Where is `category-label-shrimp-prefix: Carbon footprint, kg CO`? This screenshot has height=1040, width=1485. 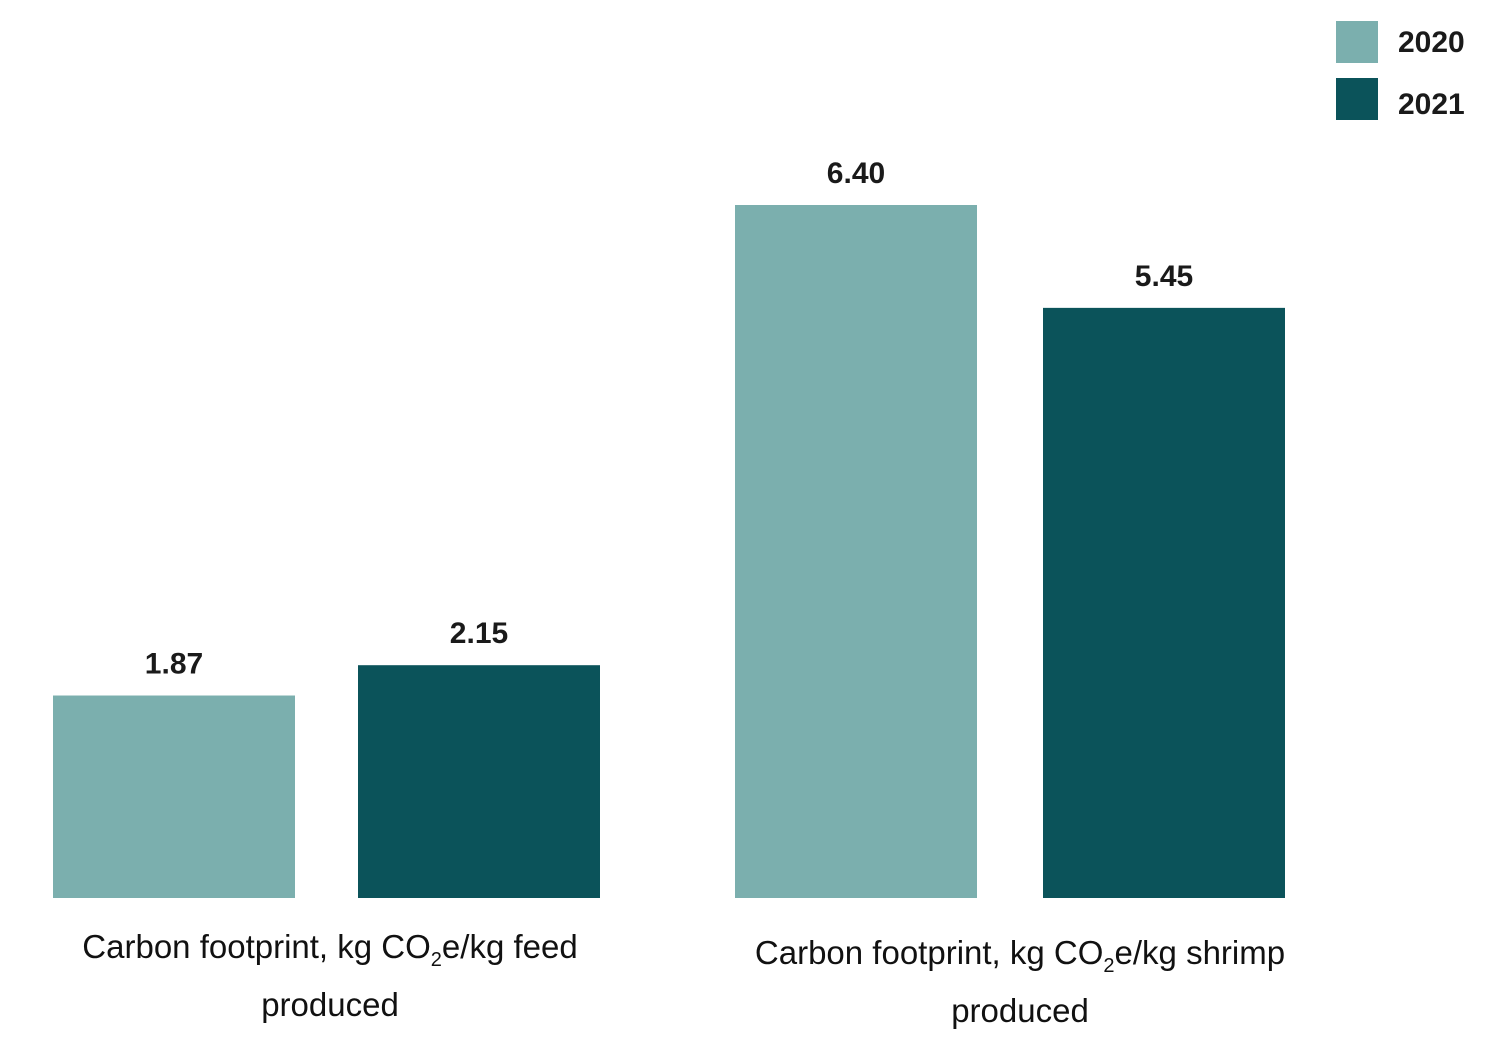 category-label-shrimp-prefix: Carbon footprint, kg CO is located at coordinates (929, 952).